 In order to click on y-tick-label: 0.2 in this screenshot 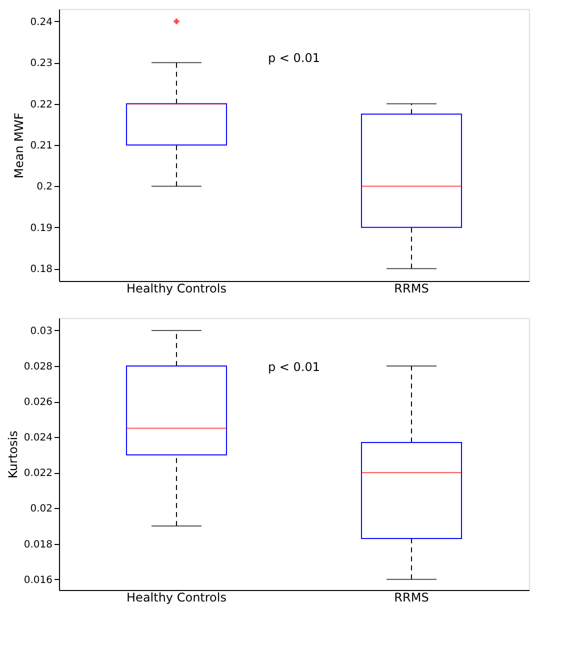, I will do `click(44, 187)`.